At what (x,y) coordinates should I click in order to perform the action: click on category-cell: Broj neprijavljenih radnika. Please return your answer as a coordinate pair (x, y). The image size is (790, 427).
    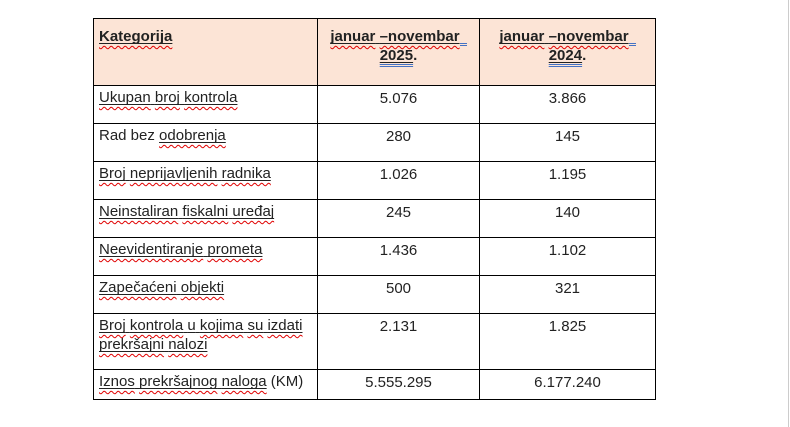
    Looking at the image, I should click on (205, 180).